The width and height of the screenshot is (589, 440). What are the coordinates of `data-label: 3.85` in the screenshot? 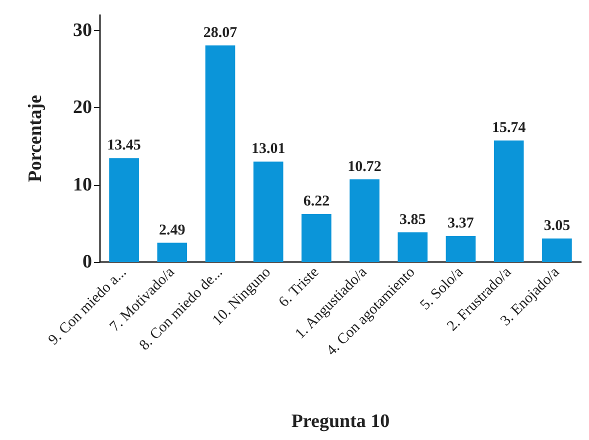 It's located at (413, 220).